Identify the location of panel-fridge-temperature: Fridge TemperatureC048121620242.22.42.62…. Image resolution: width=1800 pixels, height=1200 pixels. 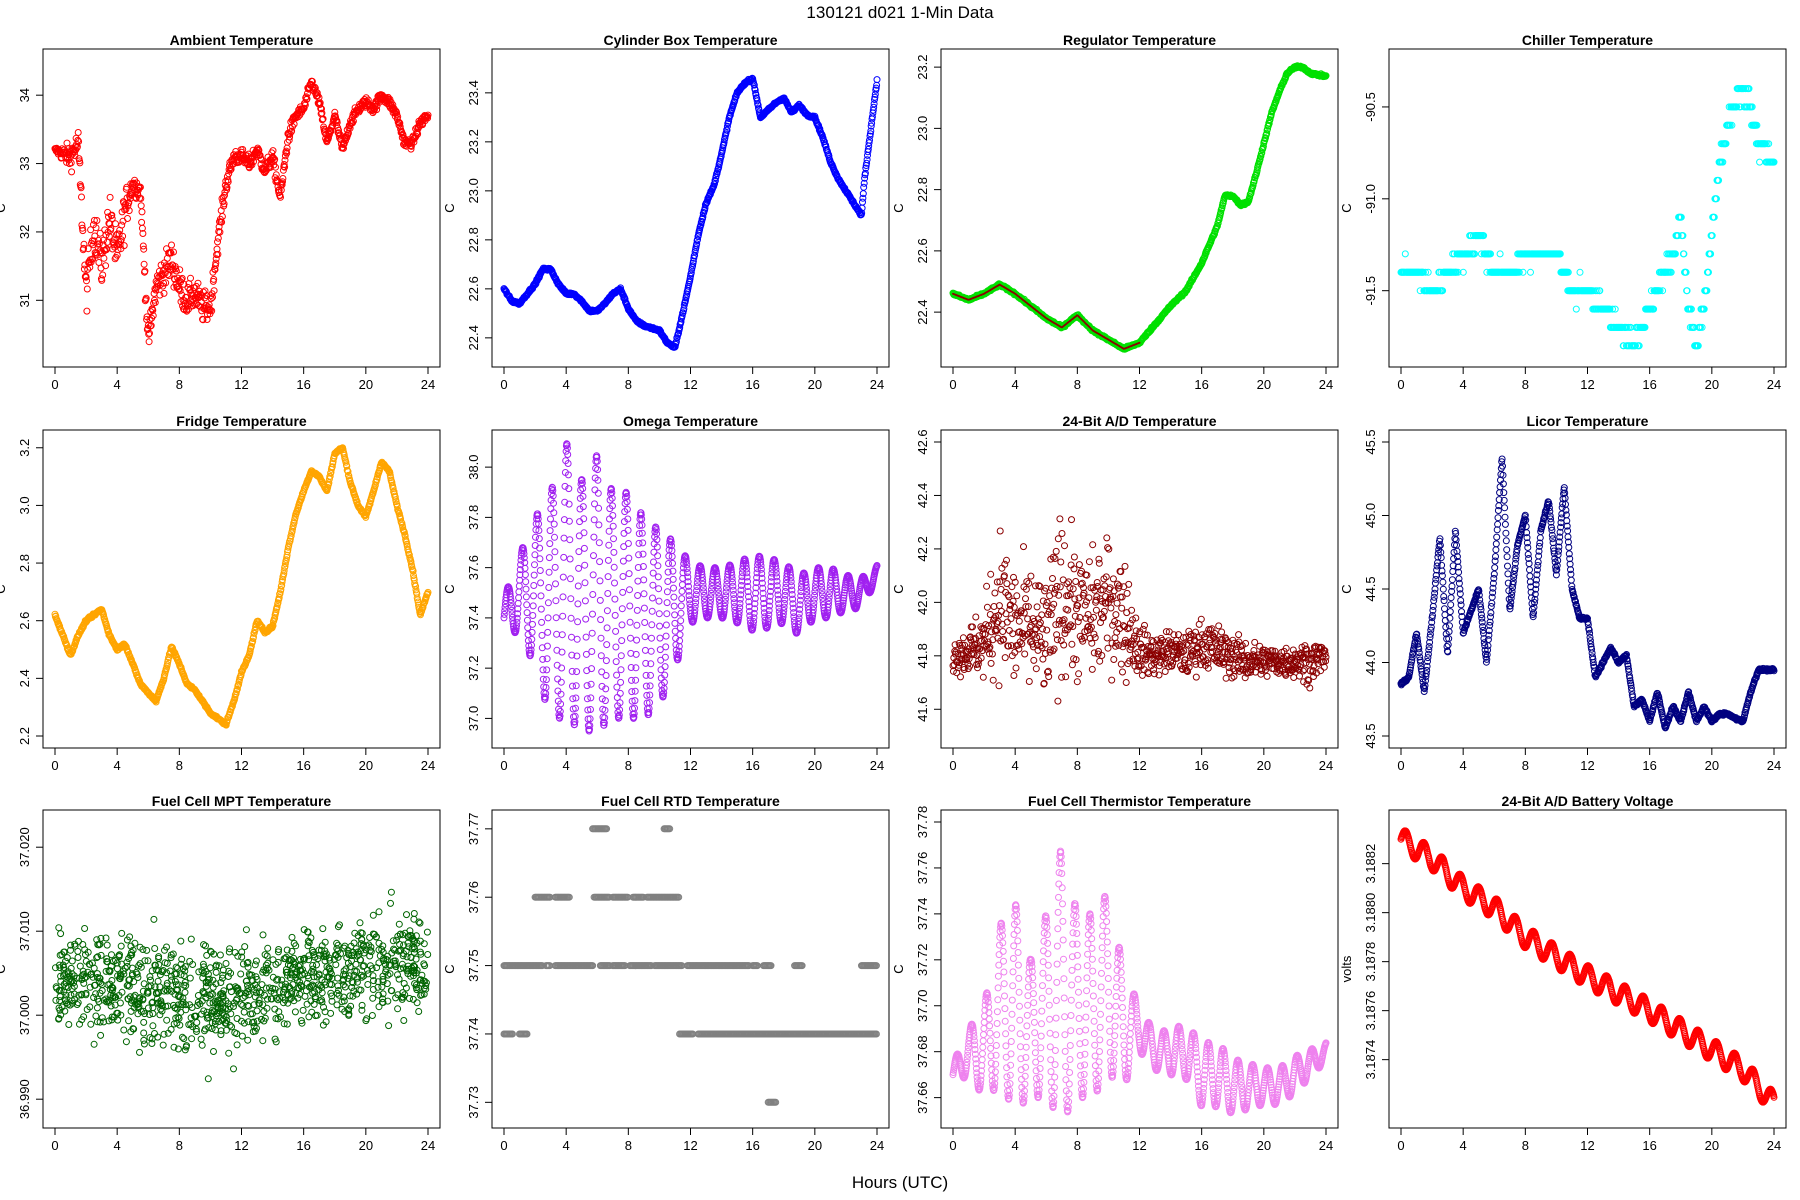
(220, 593).